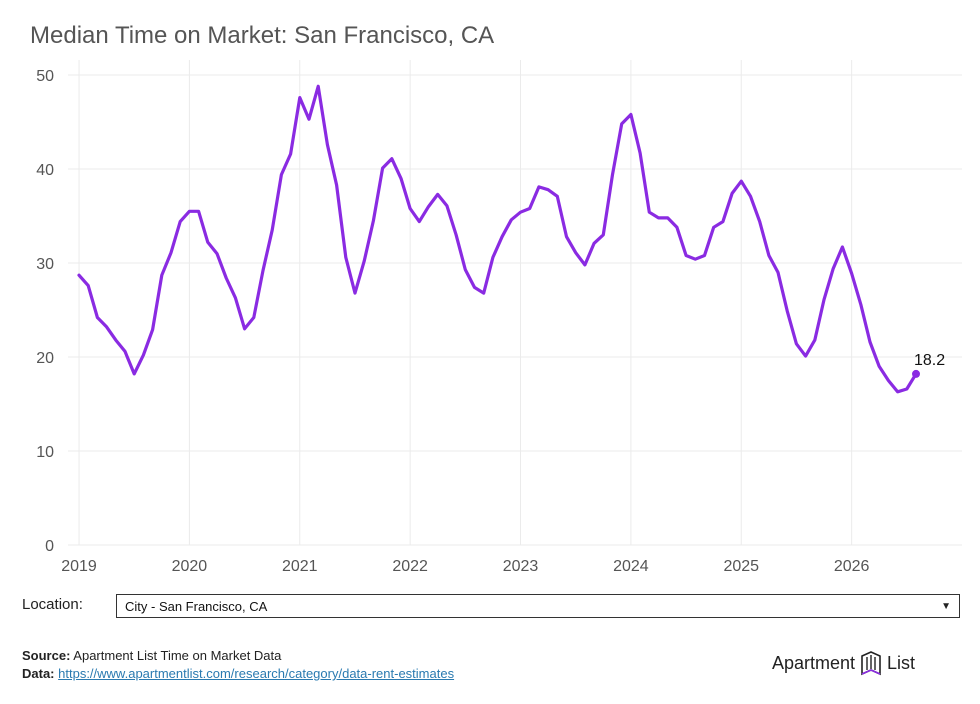 This screenshot has width=980, height=704. I want to click on x-tick-label: 2023, so click(521, 566).